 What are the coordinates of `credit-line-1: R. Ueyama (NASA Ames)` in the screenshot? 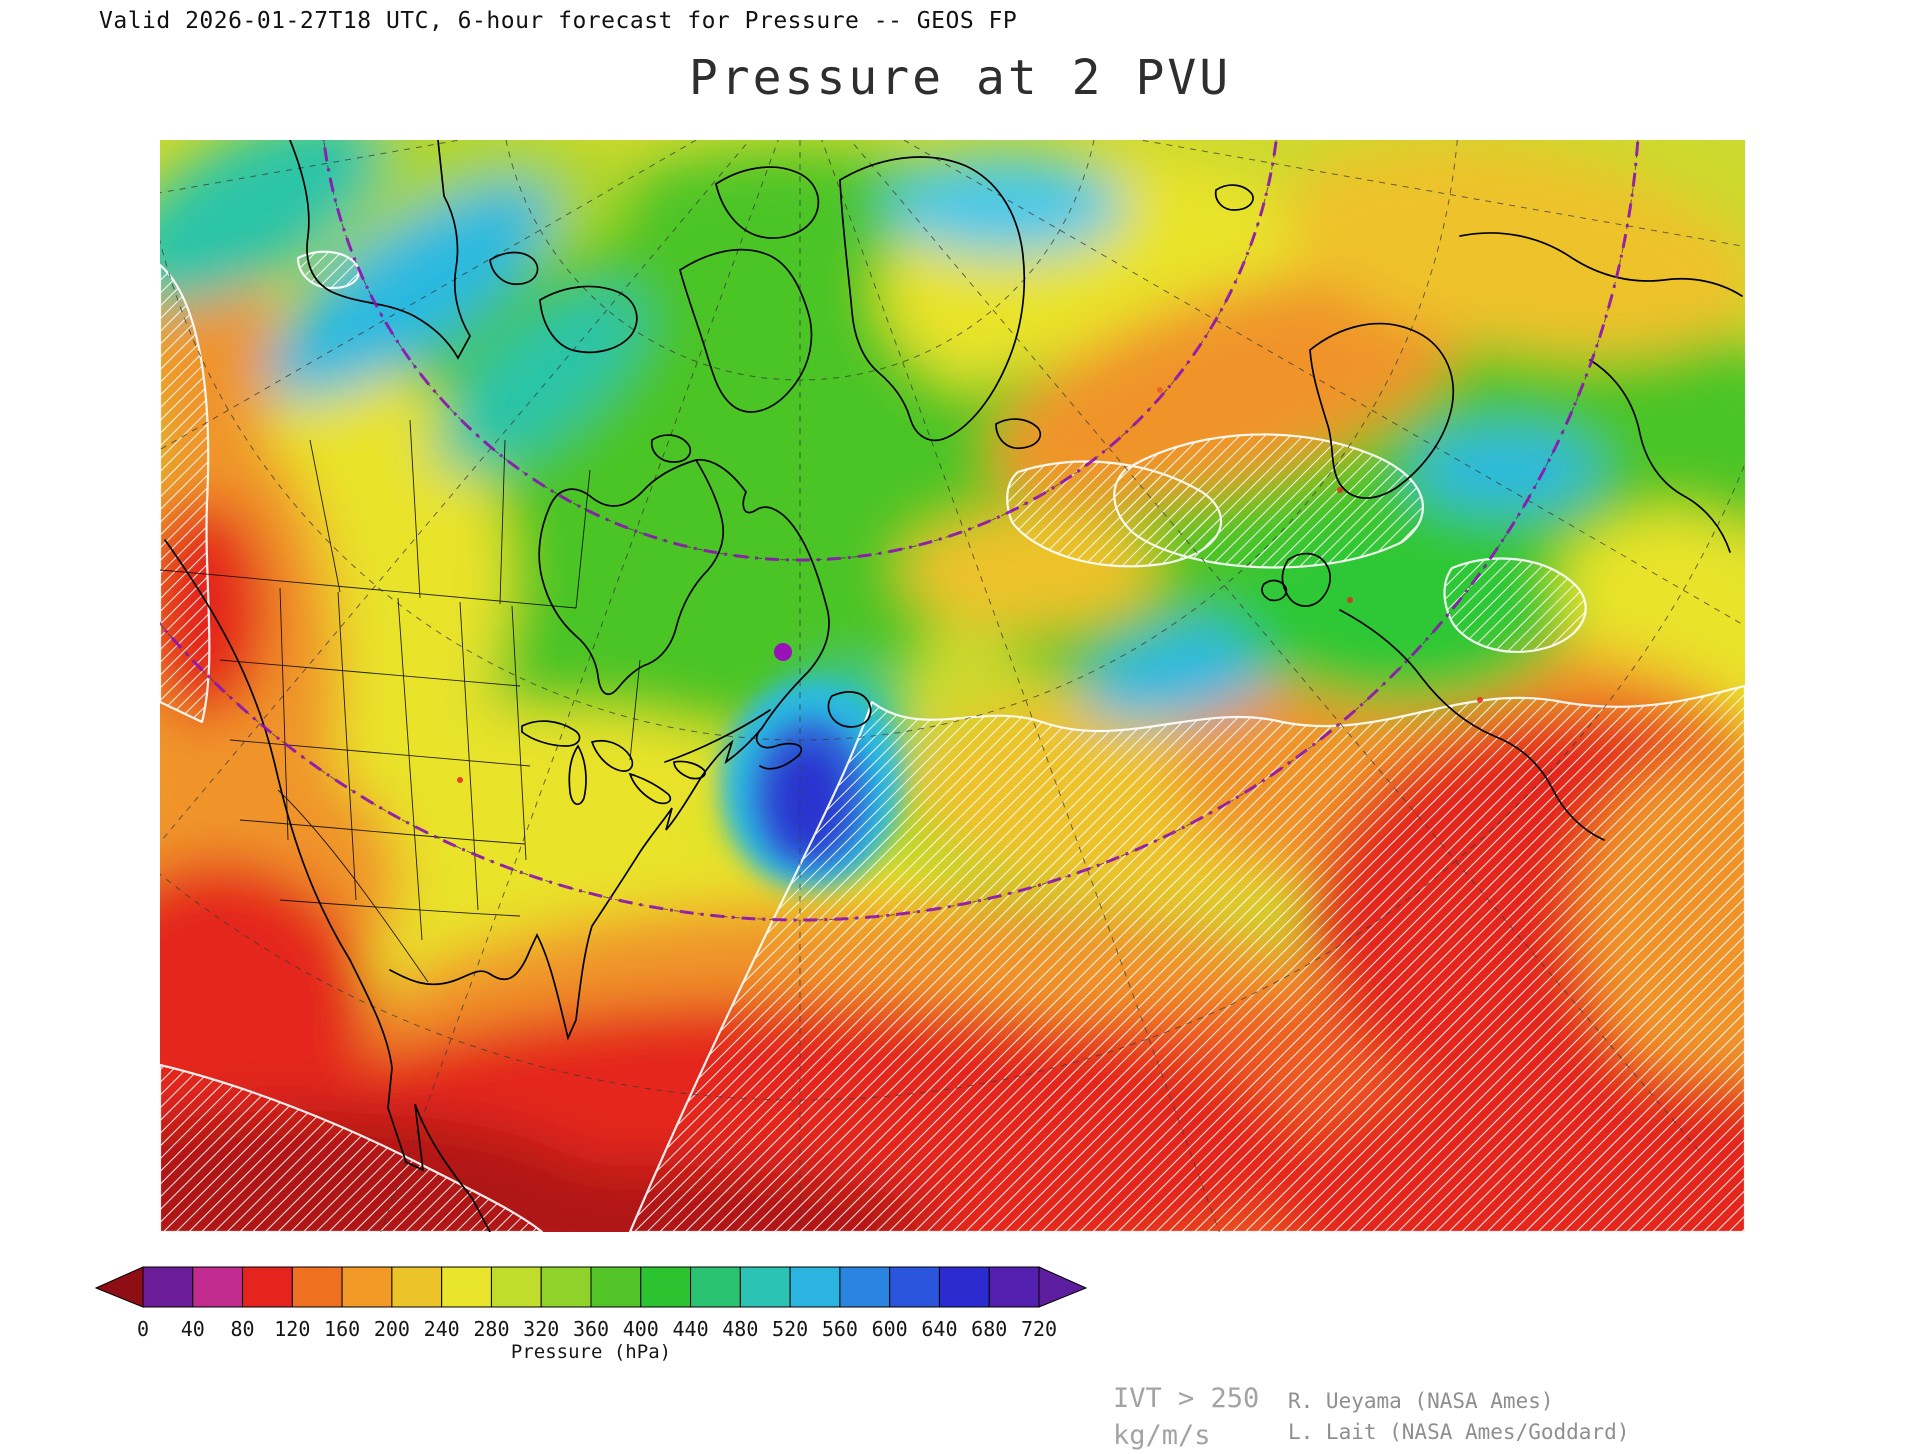 It's located at (1421, 1401).